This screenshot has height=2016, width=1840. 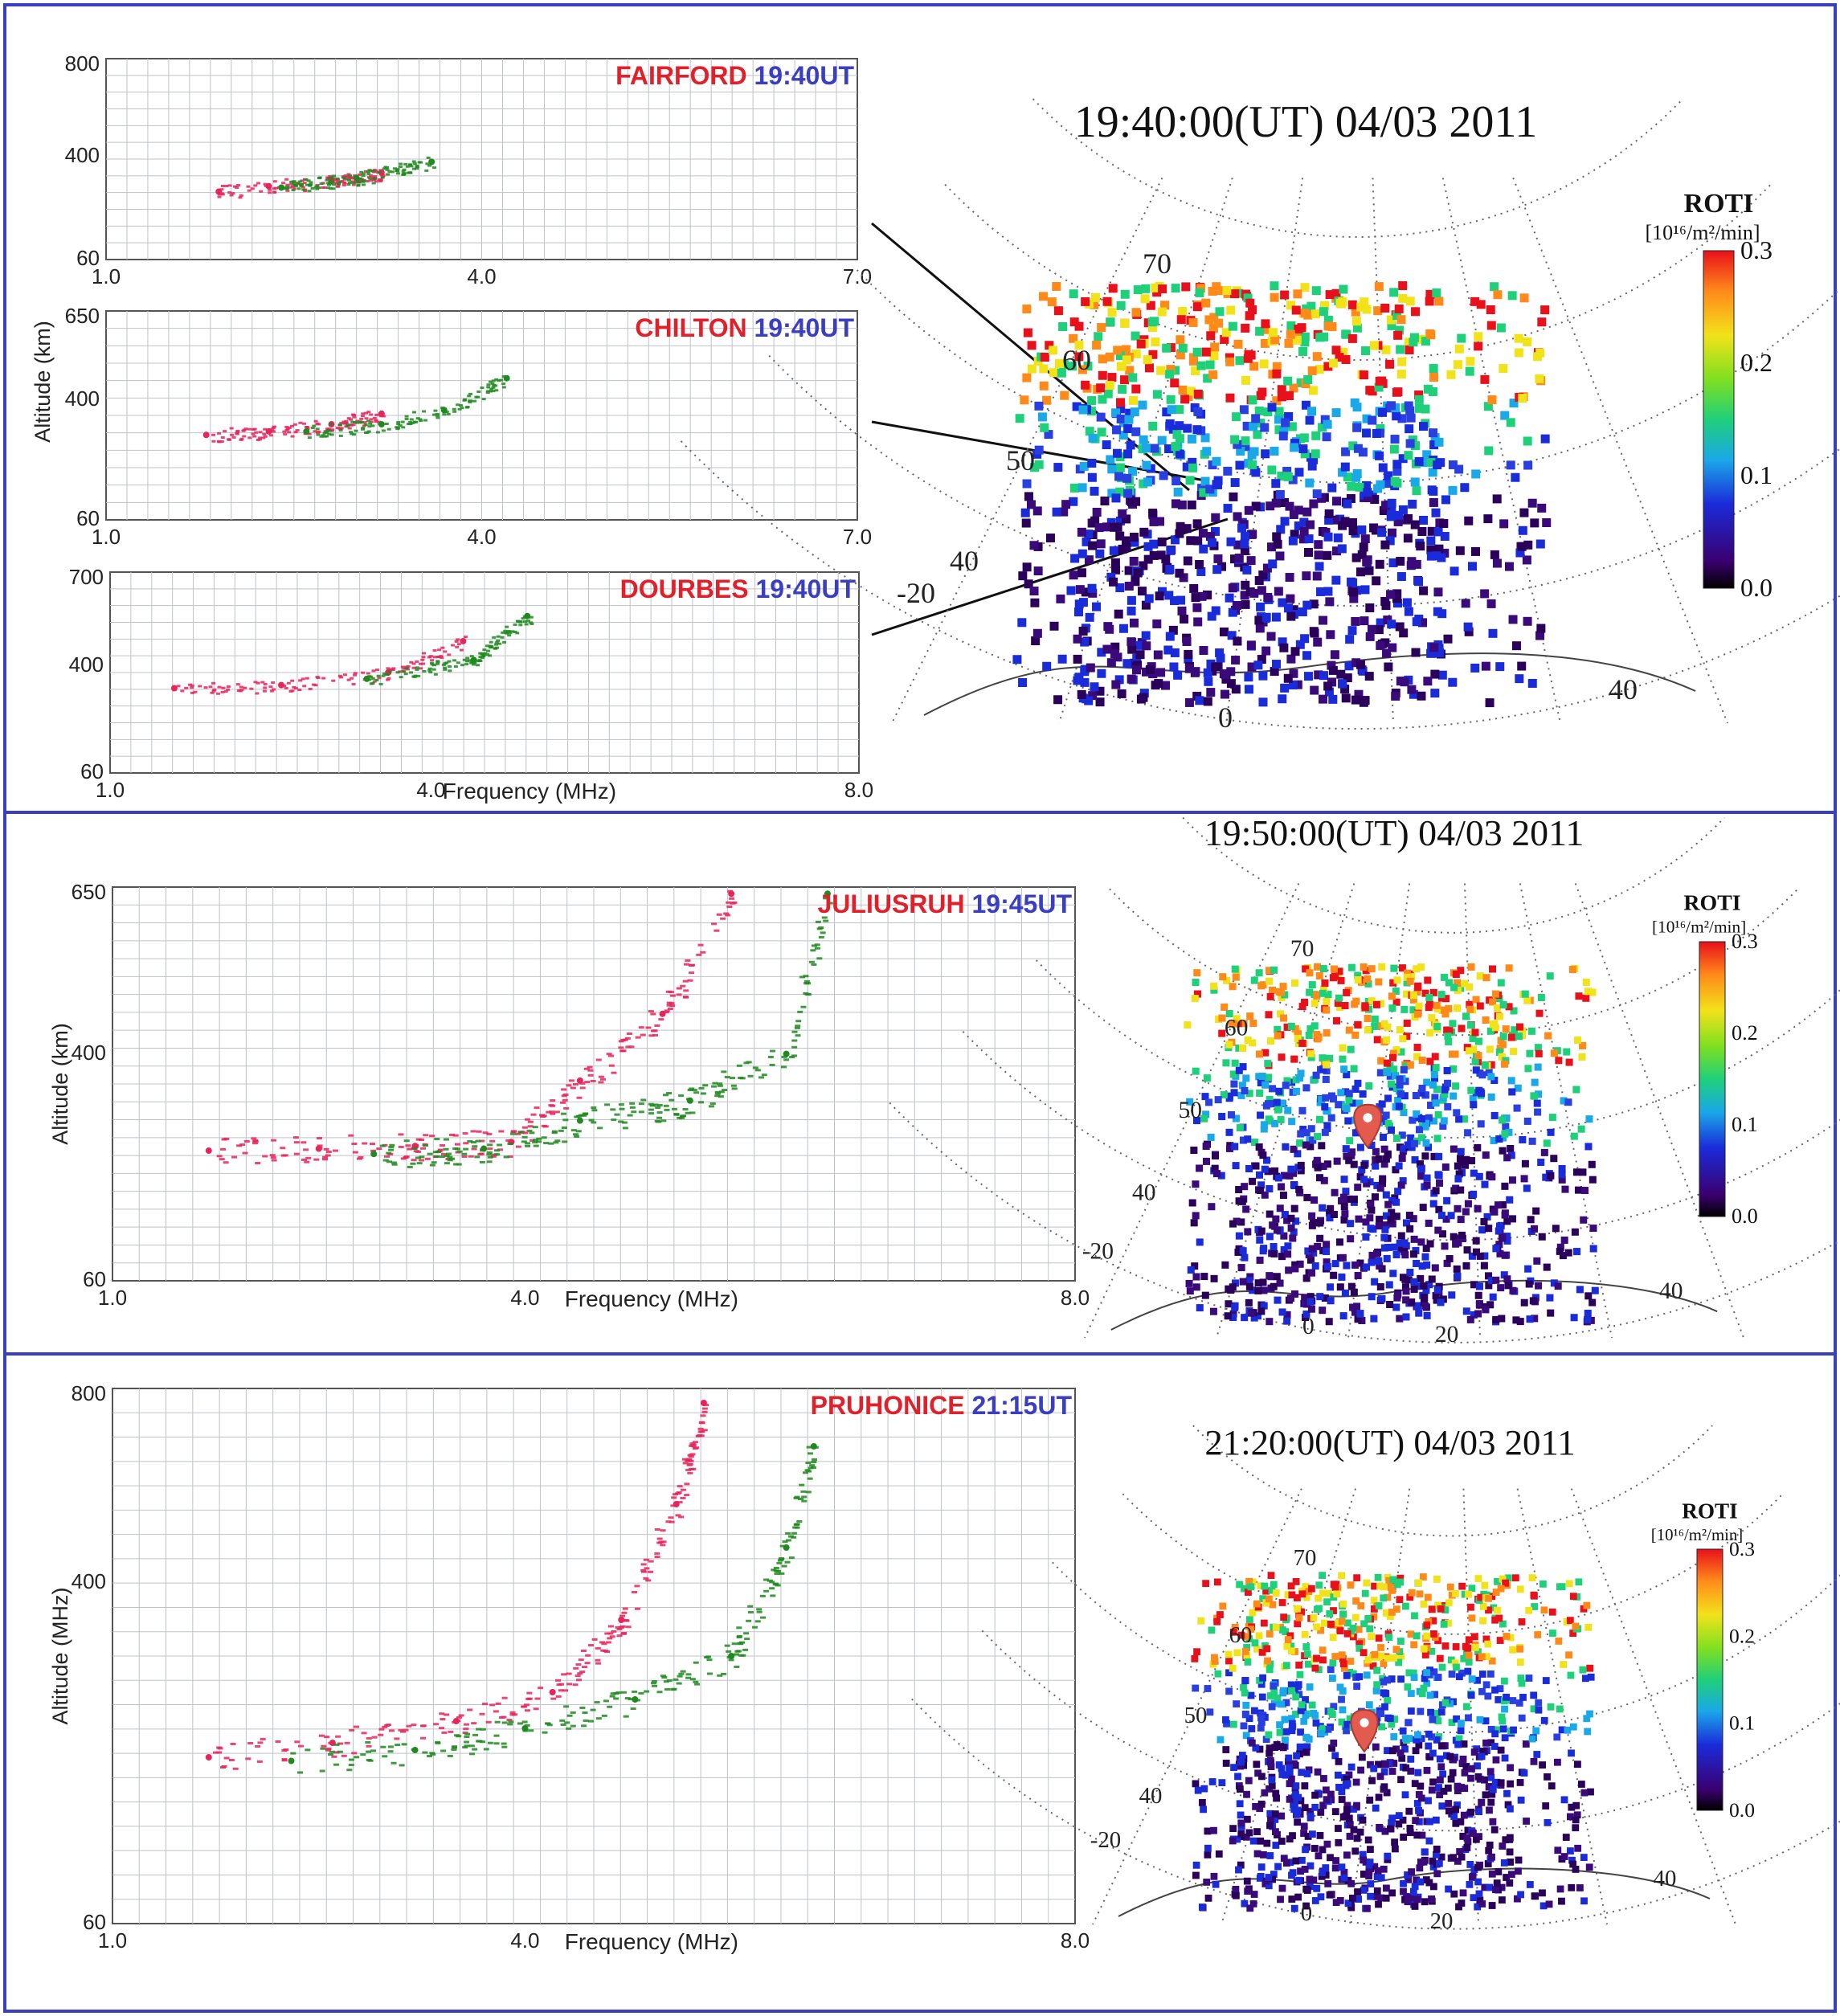 I want to click on x-tick-label: 4.0, so click(x=482, y=537).